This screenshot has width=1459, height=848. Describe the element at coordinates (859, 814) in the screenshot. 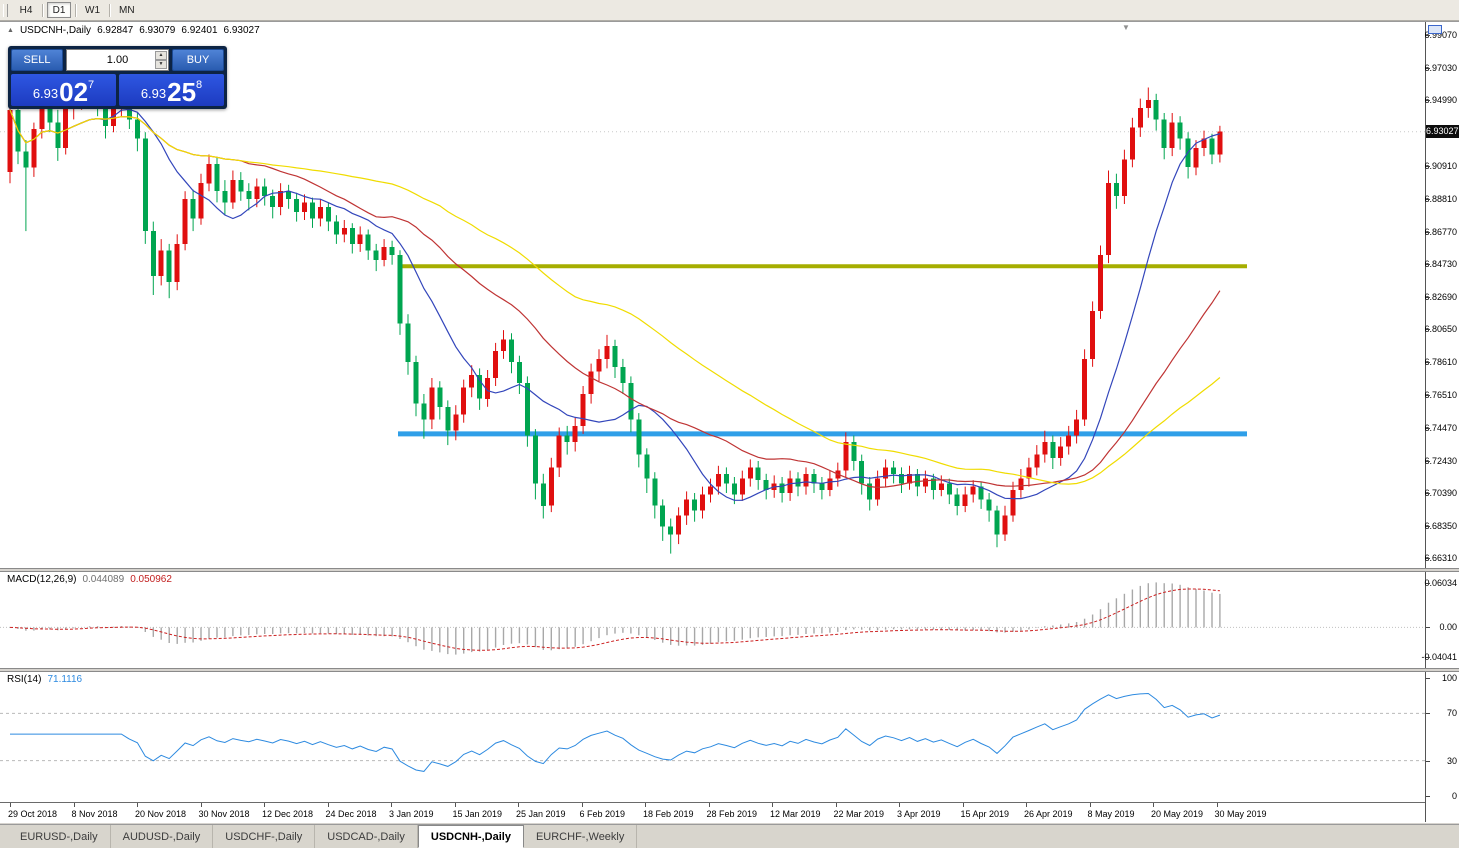

I see `date-axis-label: 22 Mar 2019` at that location.